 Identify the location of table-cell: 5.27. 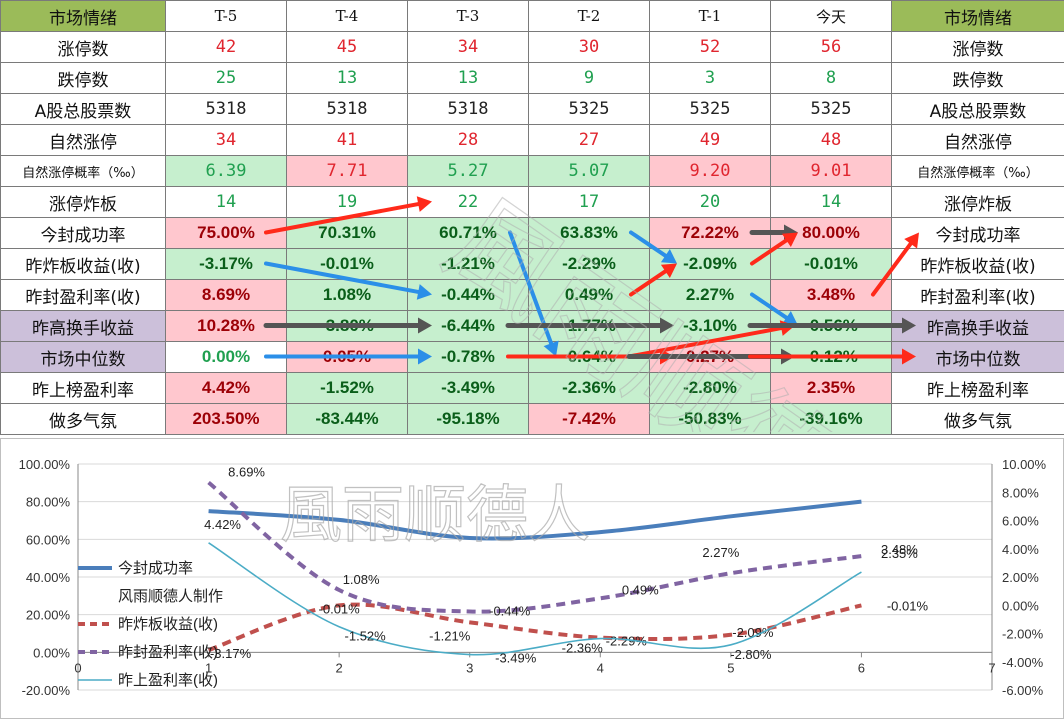
(468, 171).